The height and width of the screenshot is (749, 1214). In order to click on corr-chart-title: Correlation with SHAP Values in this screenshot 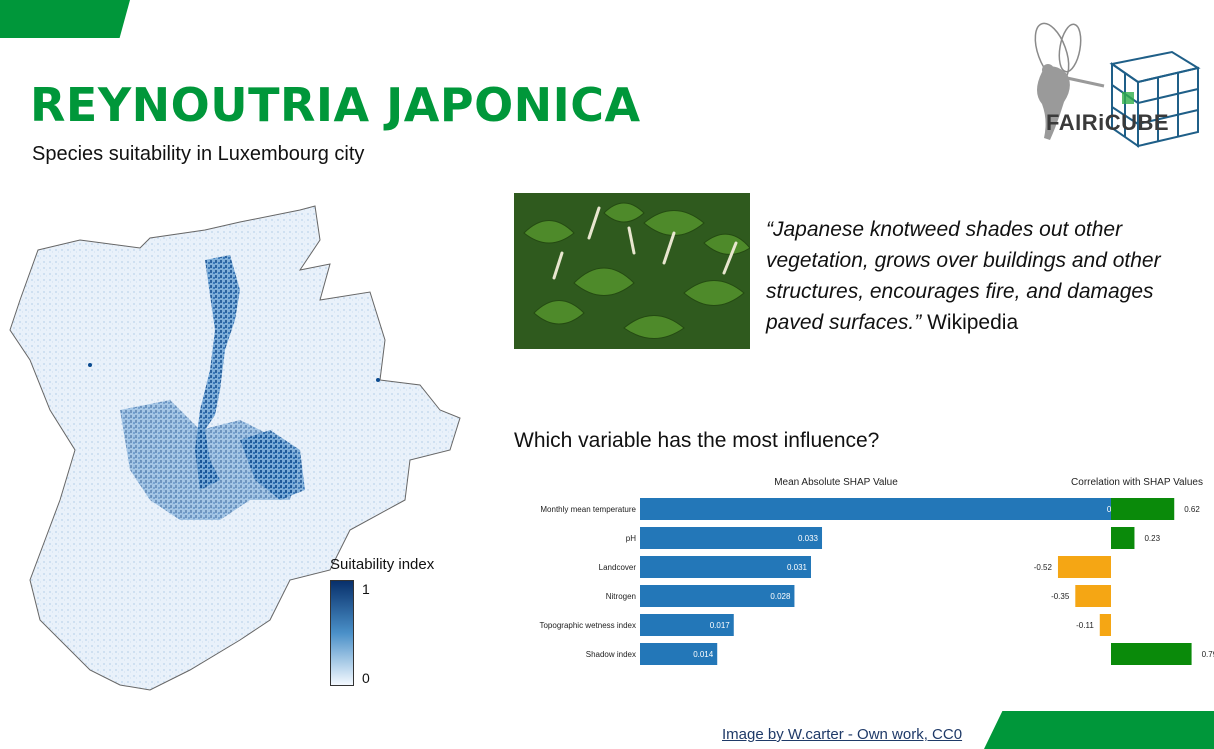, I will do `click(1137, 482)`.